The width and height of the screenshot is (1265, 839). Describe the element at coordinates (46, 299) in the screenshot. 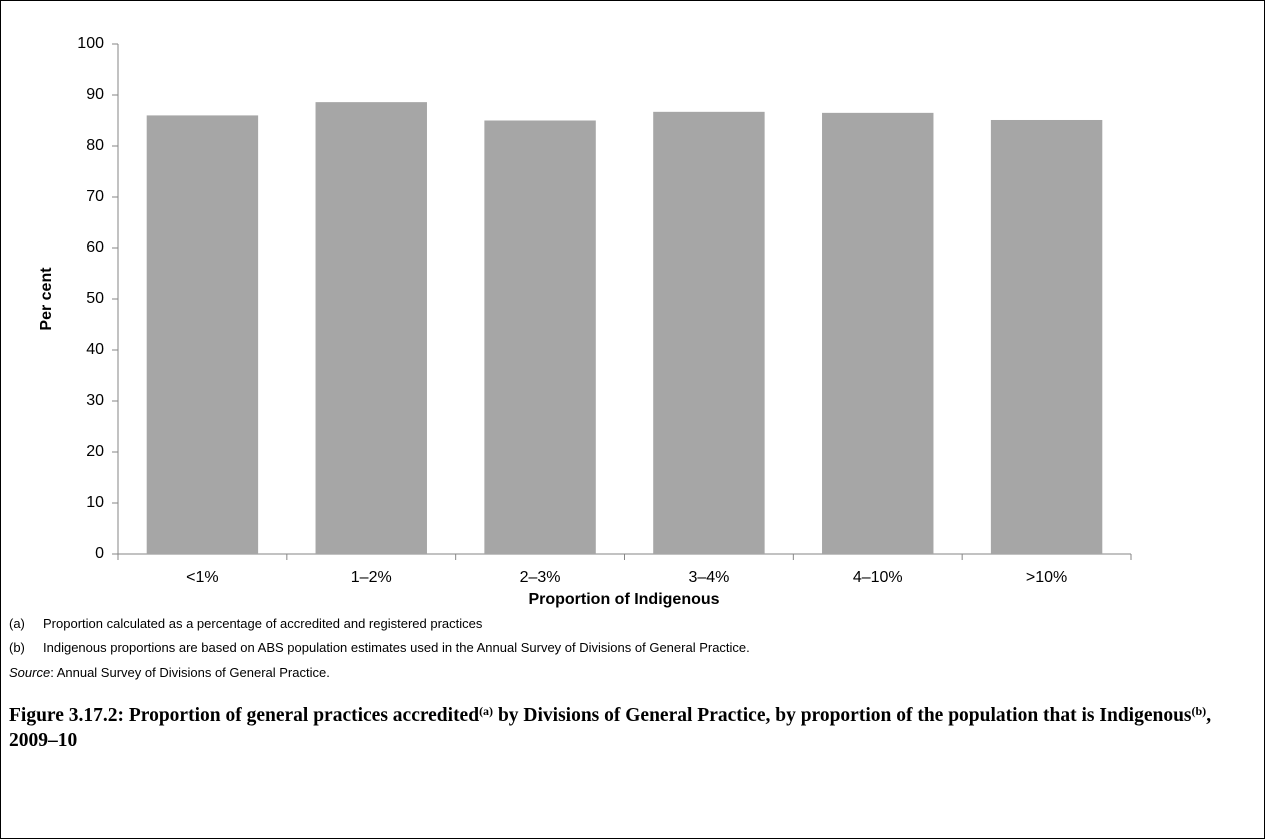

I see `y-axis-title: Per cent` at that location.